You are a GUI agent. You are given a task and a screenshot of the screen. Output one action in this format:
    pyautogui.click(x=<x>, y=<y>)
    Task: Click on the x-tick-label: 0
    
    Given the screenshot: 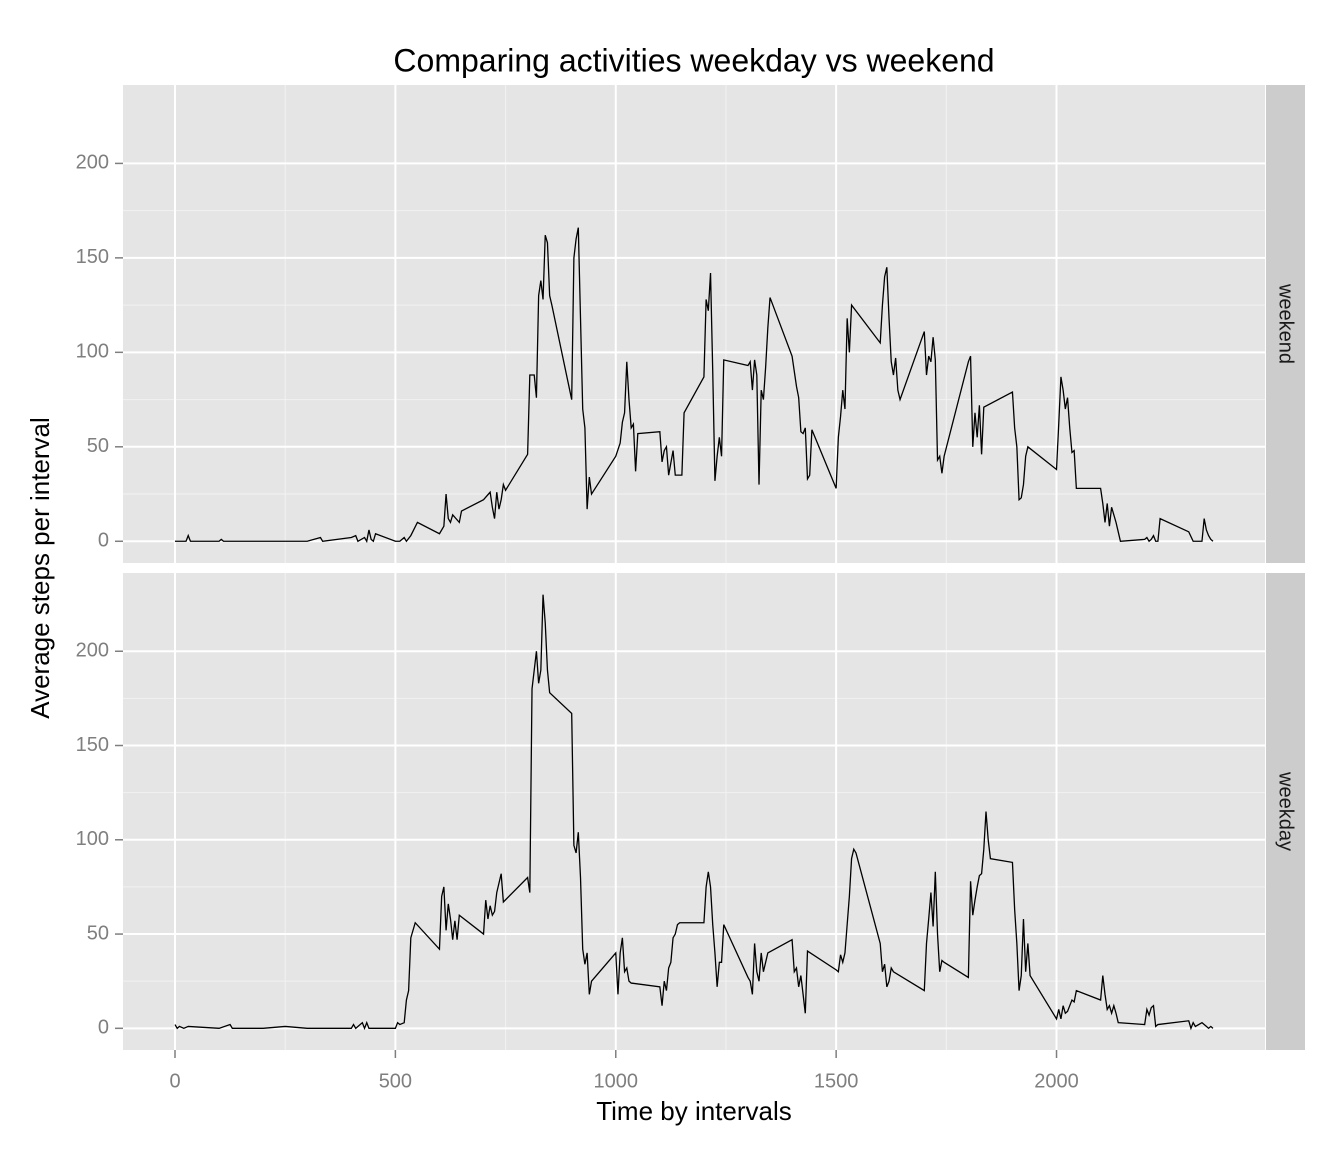 What is the action you would take?
    pyautogui.click(x=174, y=1081)
    